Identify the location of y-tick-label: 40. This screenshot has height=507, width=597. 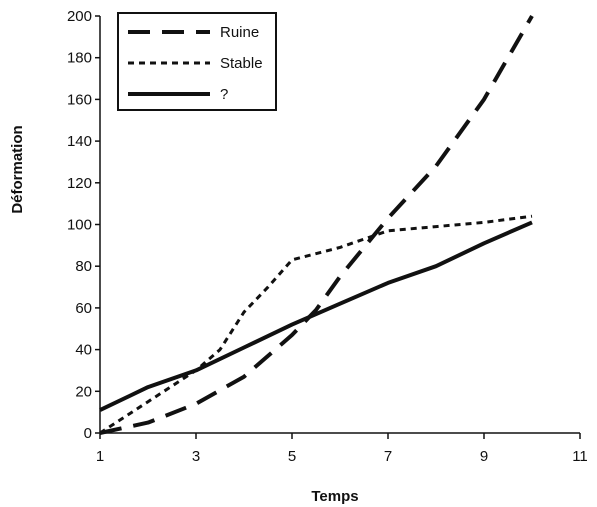
(83, 350).